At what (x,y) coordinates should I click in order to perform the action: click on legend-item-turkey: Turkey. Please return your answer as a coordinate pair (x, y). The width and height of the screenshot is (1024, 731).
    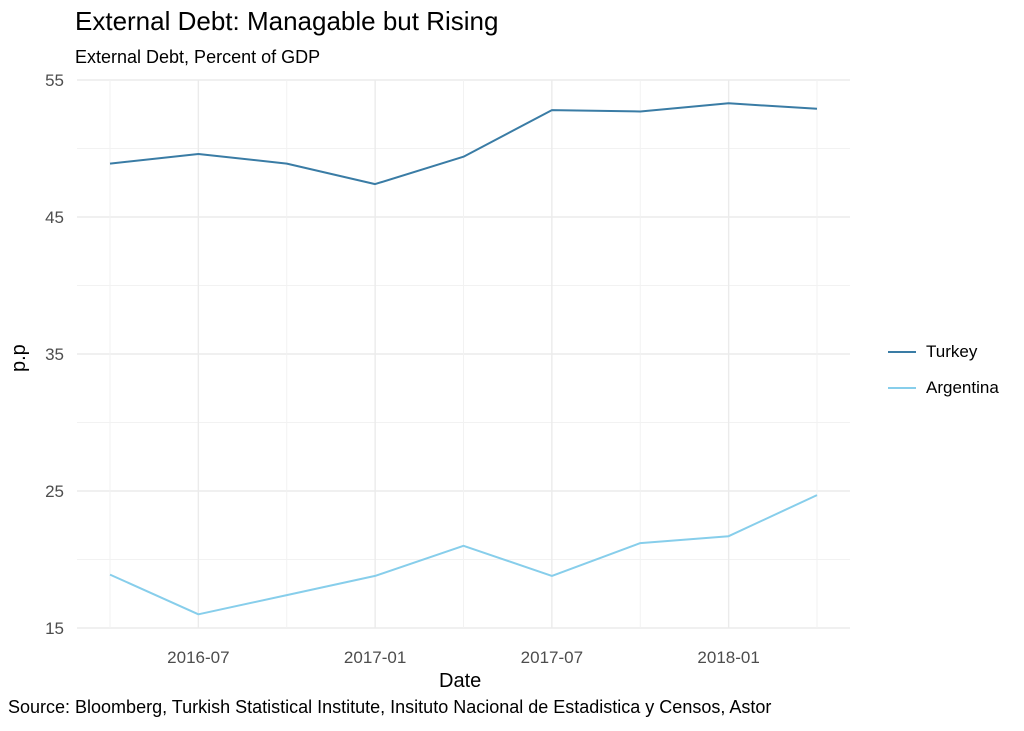
    Looking at the image, I should click on (943, 352).